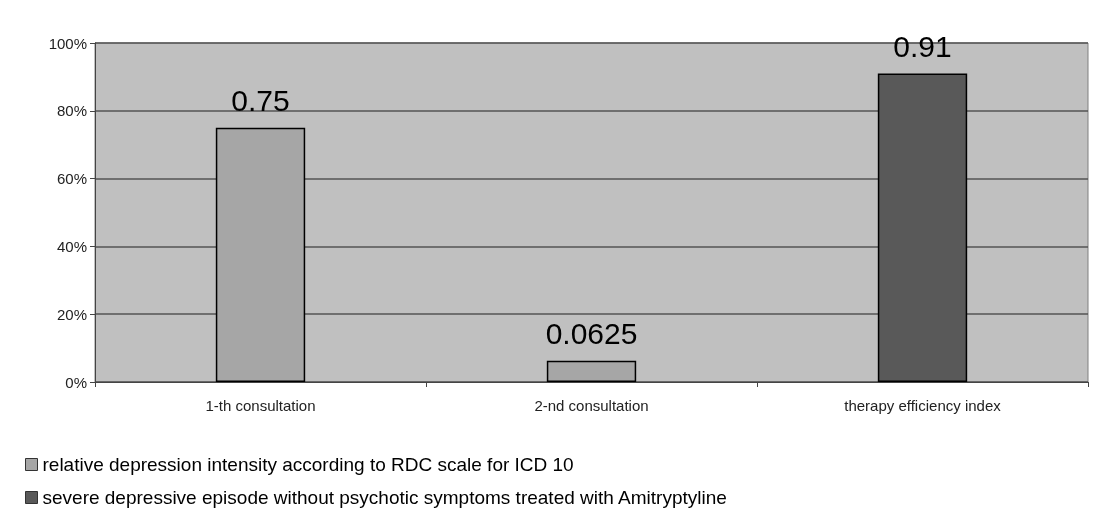 Image resolution: width=1108 pixels, height=530 pixels. Describe the element at coordinates (67, 43) in the screenshot. I see `y-tick-label: 100%` at that location.